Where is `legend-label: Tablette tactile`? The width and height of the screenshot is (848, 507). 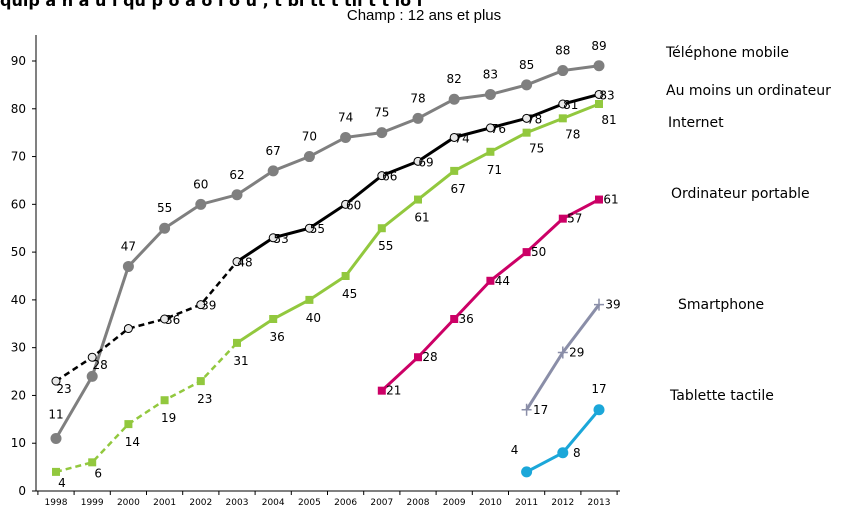 legend-label: Tablette tactile is located at coordinates (721, 396).